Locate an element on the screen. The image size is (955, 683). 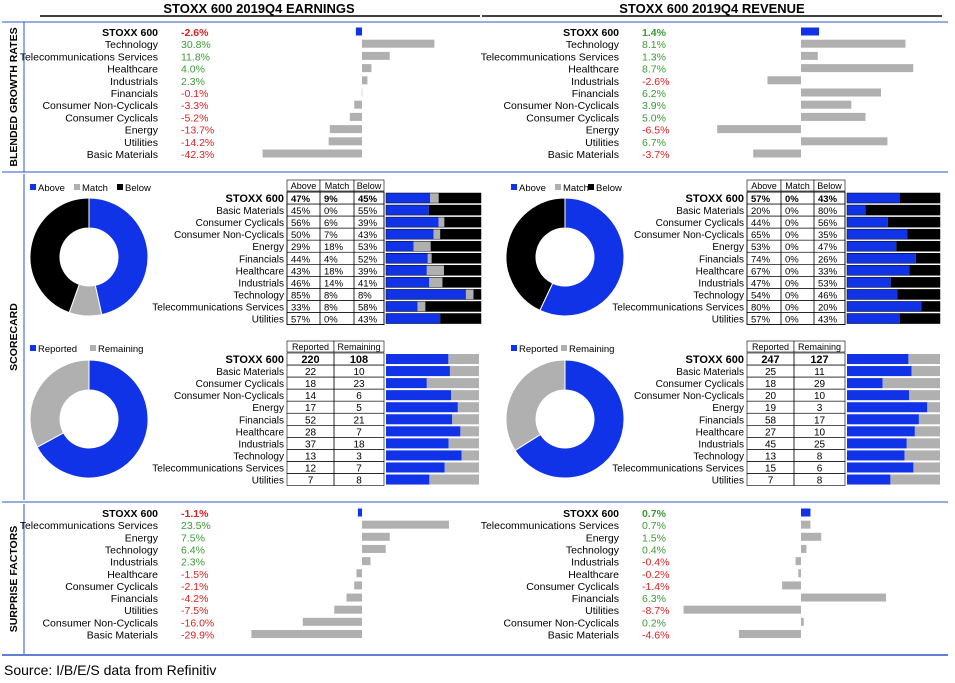
value-label: -5.2% is located at coordinates (194, 118).